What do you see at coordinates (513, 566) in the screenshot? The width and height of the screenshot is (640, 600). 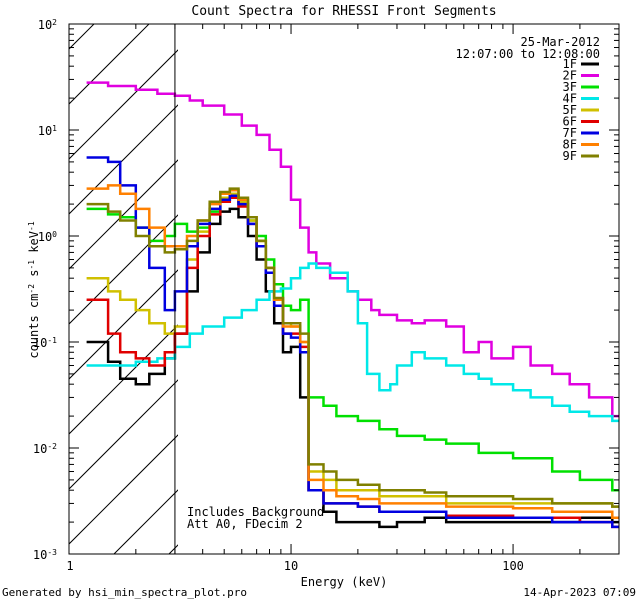 I see `x-tick-label: 100` at bounding box center [513, 566].